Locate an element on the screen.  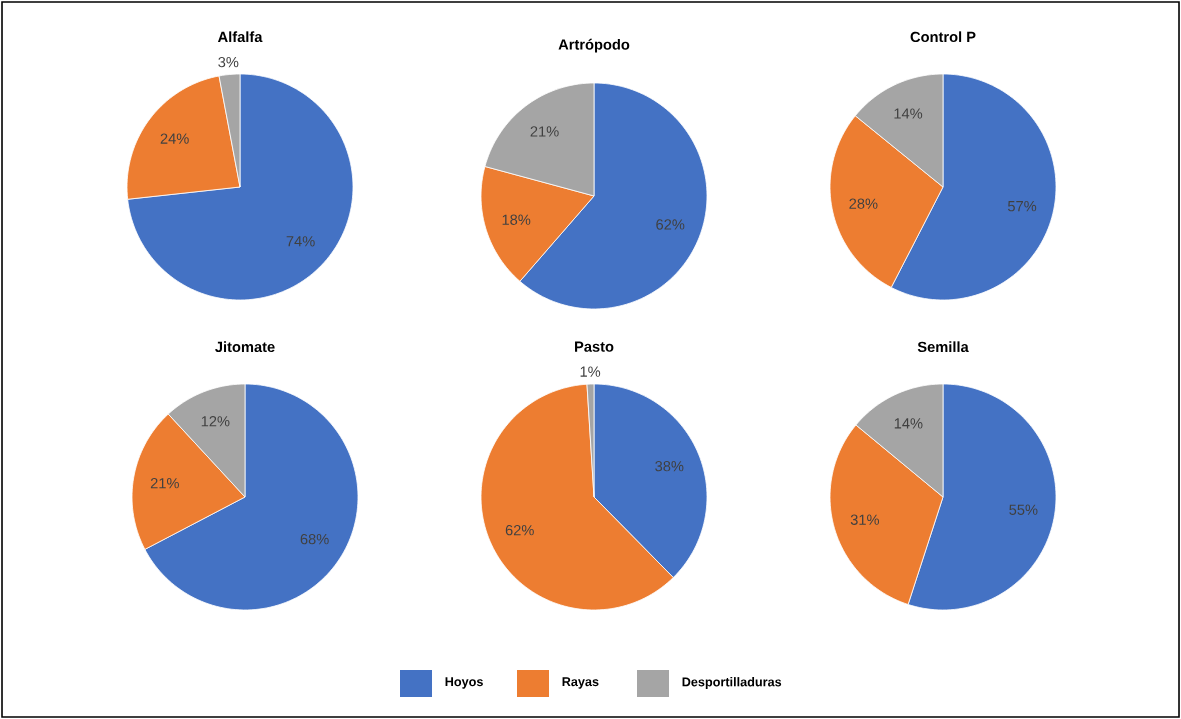
data-label: 1% is located at coordinates (590, 371).